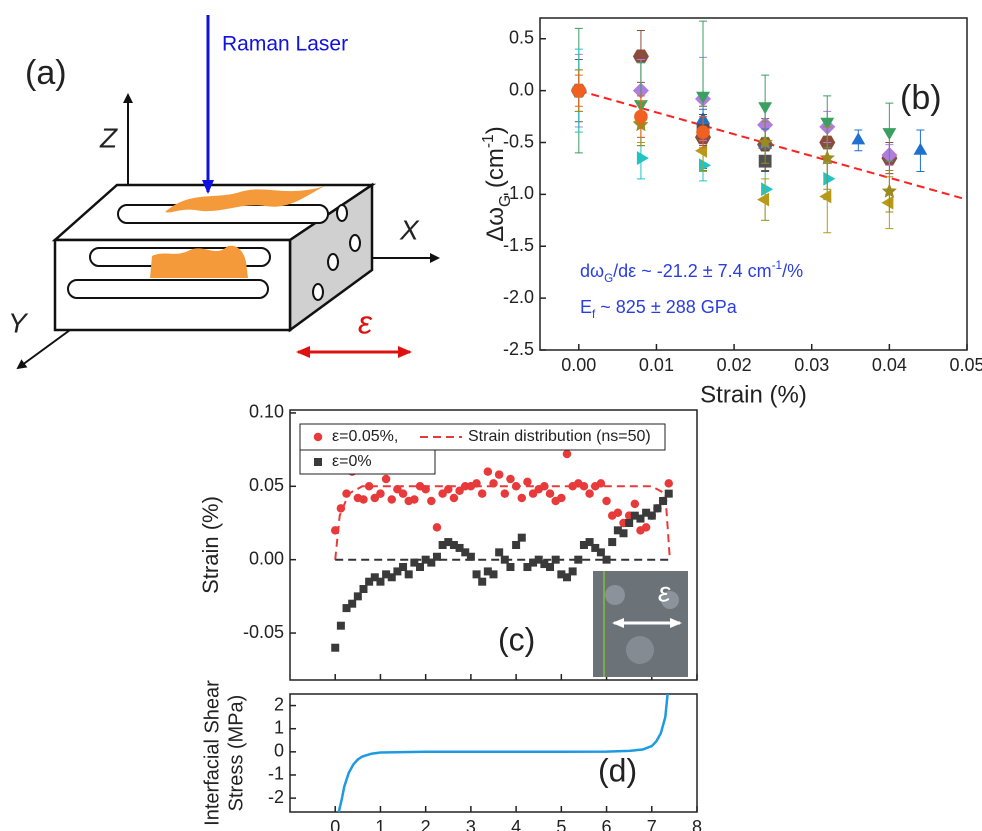 The height and width of the screenshot is (831, 982). Describe the element at coordinates (652, 824) in the screenshot. I see `x-tick-label: 7` at that location.